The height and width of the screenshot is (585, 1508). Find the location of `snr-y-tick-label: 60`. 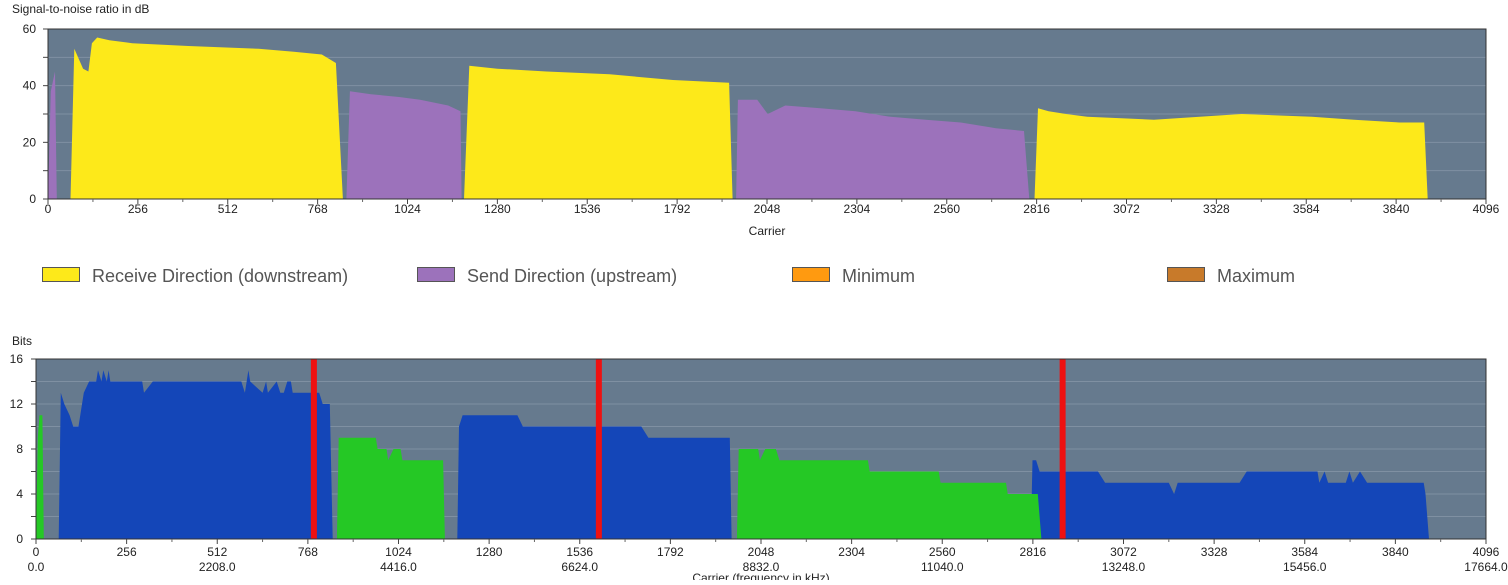

snr-y-tick-label: 60 is located at coordinates (30, 29).